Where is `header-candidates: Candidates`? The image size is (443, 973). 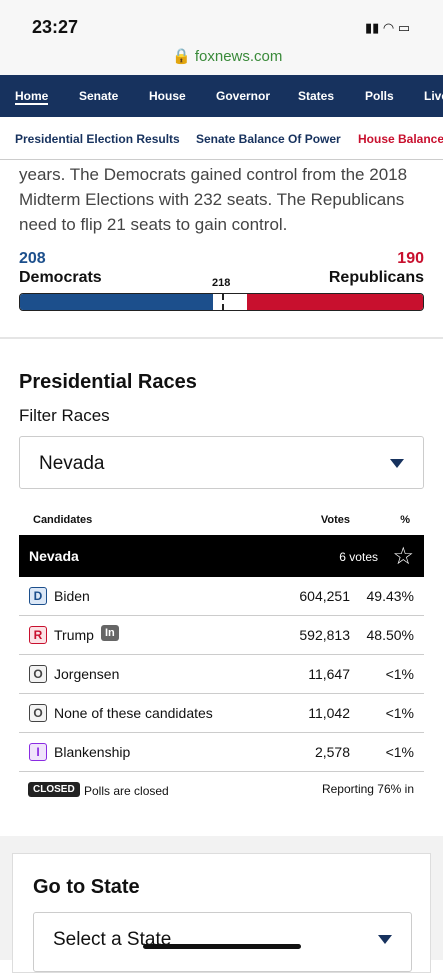 header-candidates: Candidates is located at coordinates (63, 520).